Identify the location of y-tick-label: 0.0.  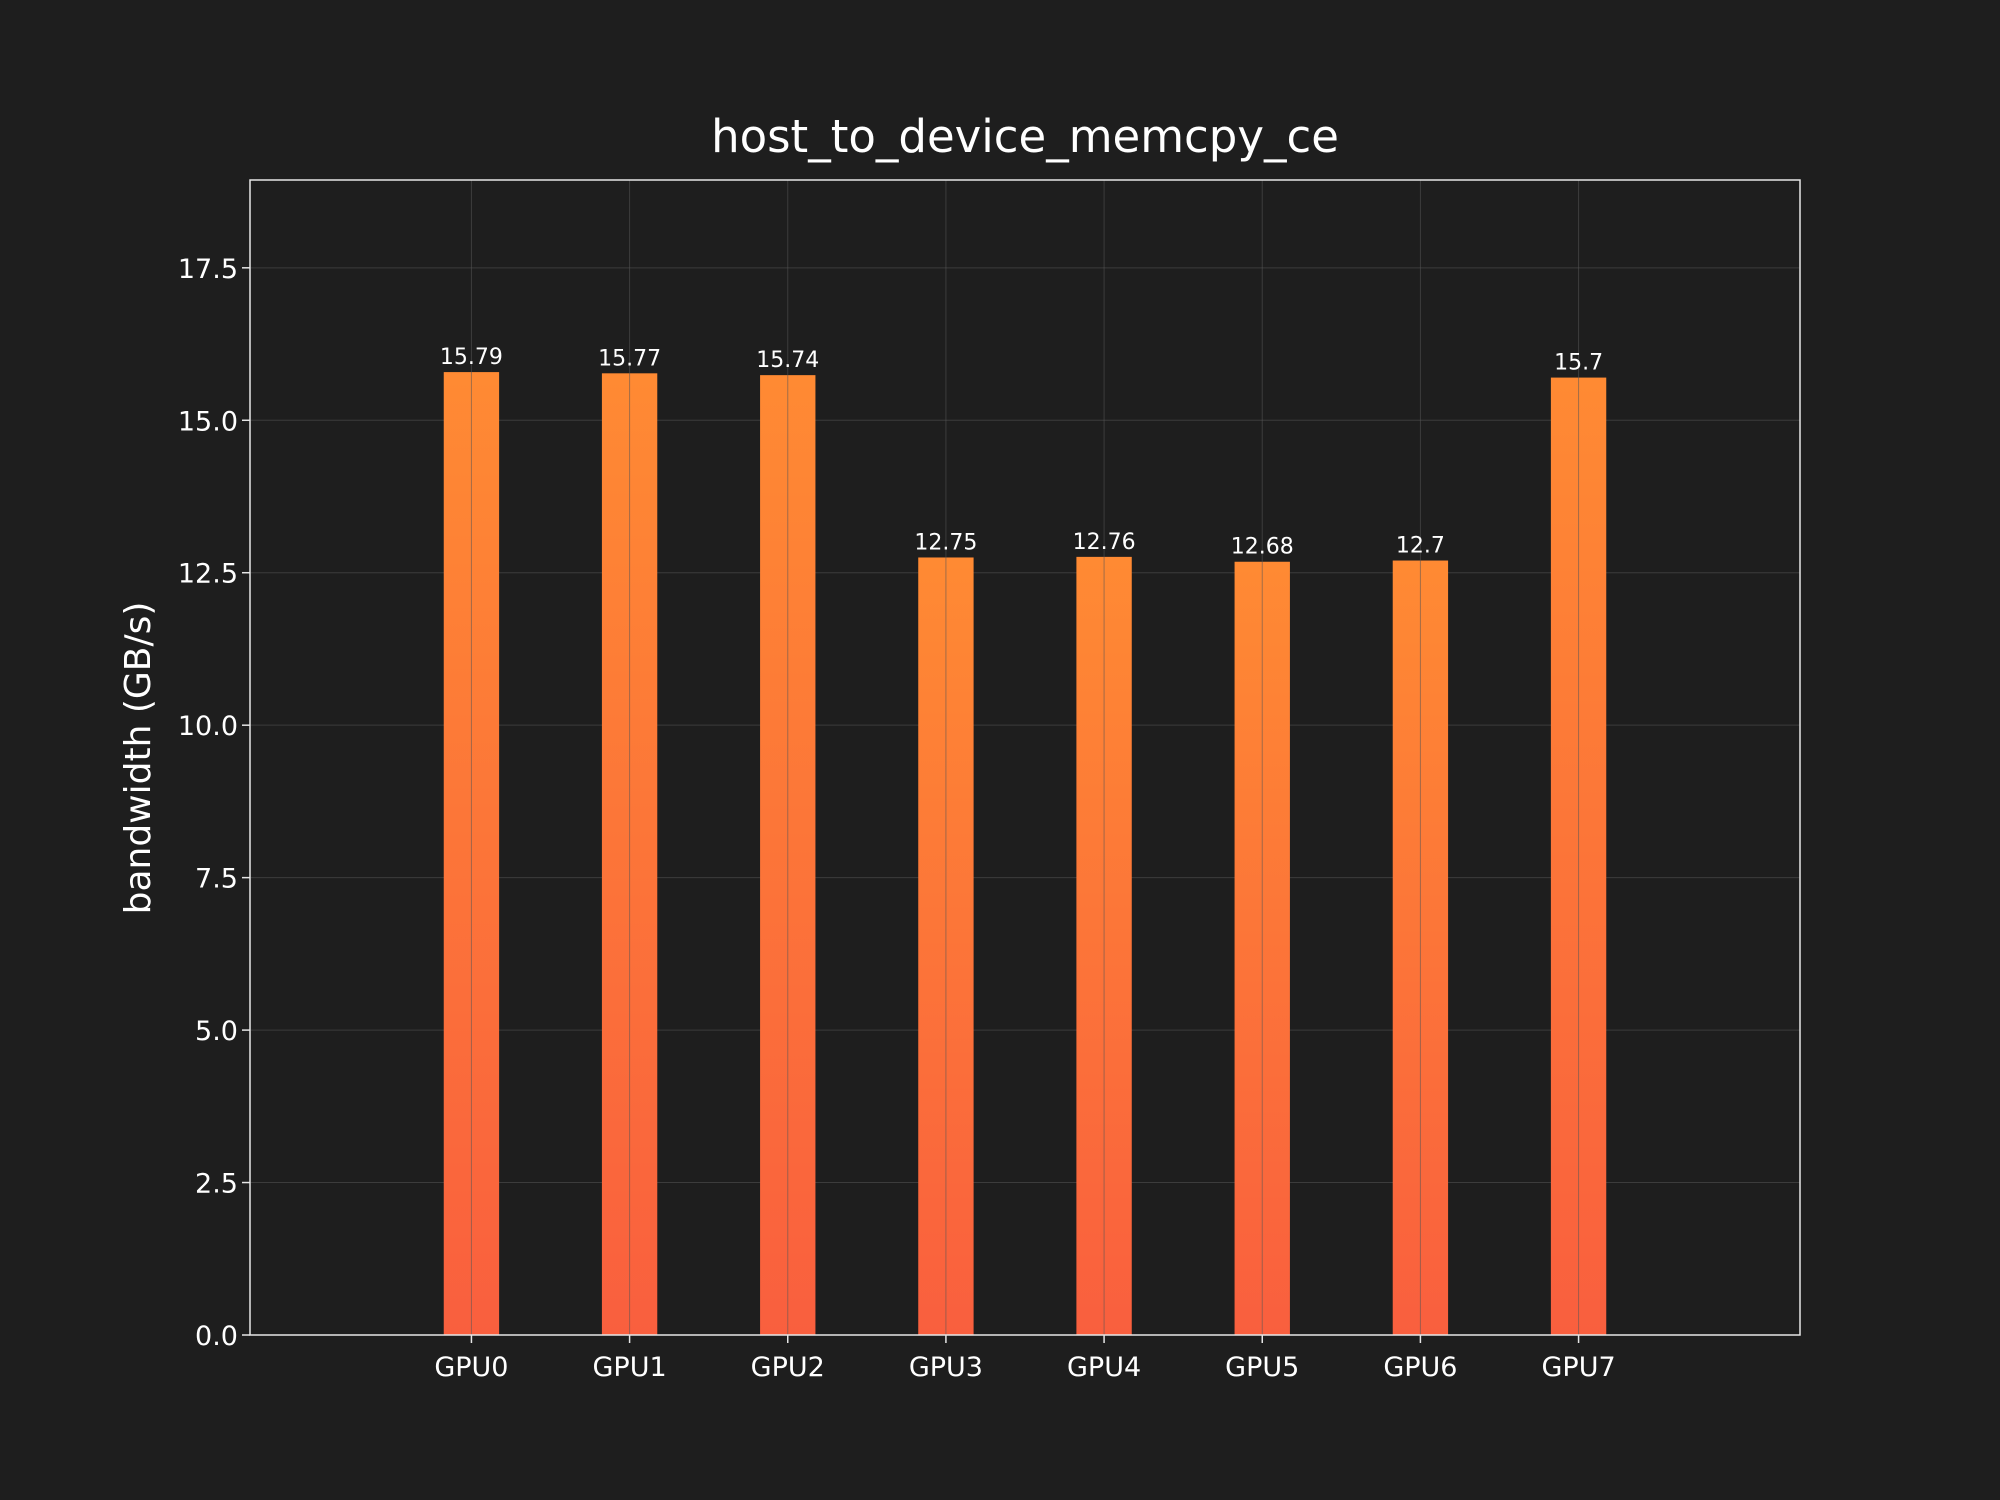
(216, 1336).